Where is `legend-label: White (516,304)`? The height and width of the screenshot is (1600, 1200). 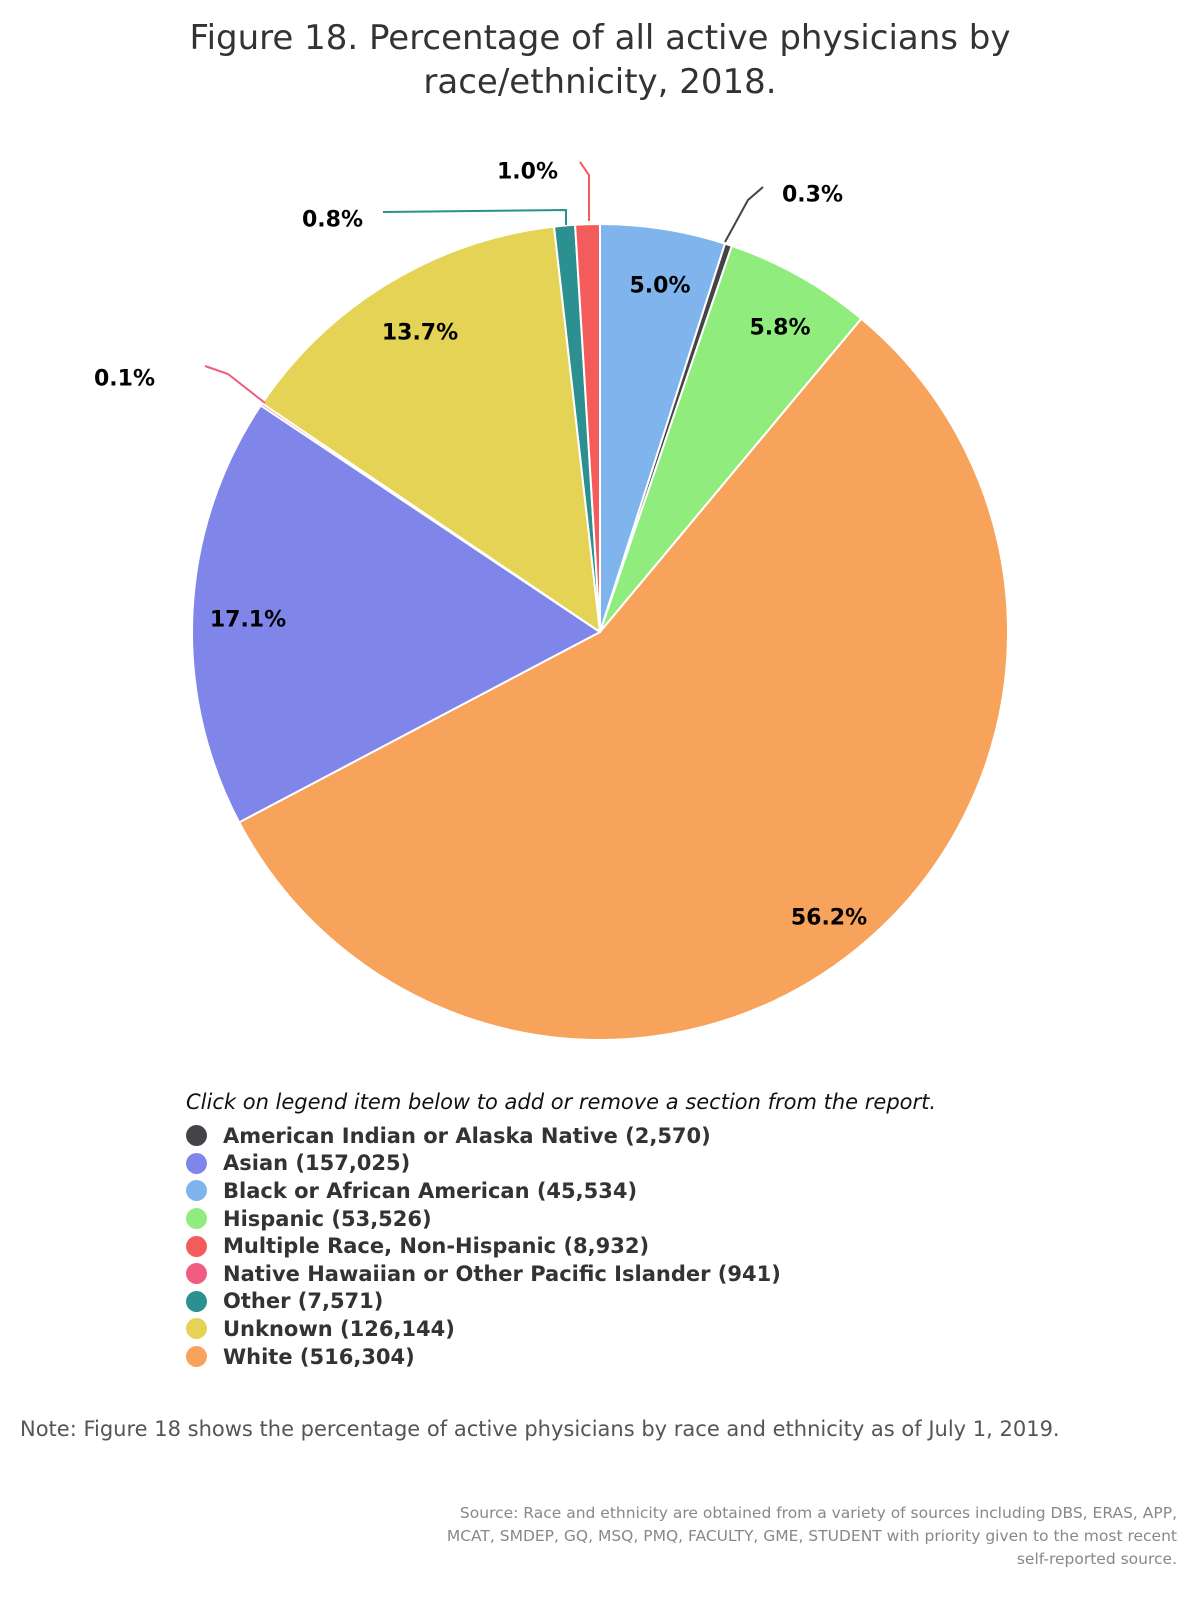
legend-label: White (516,304) is located at coordinates (319, 1356).